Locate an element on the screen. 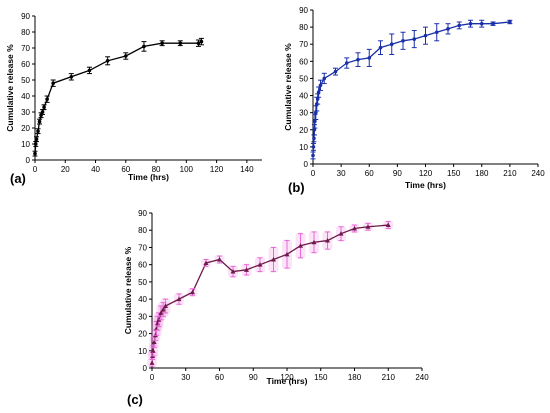 This screenshot has width=550, height=413. y-tick-label: 80 is located at coordinates (303, 27).